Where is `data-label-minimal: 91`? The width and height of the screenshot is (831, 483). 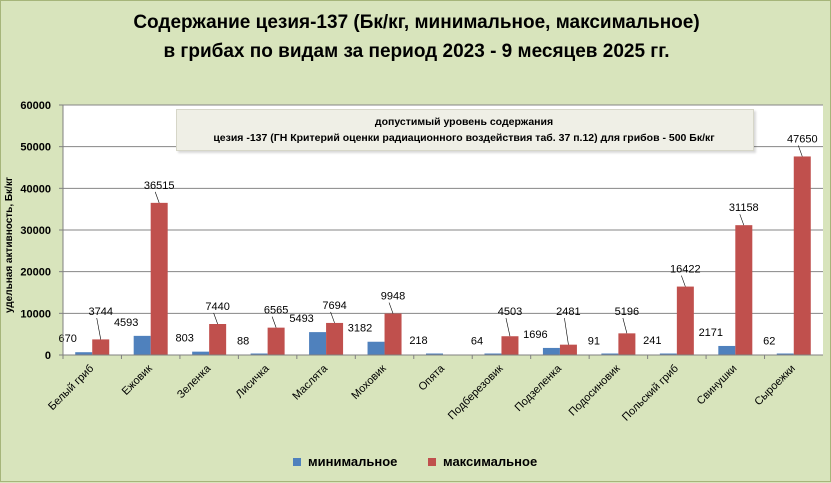
data-label-minimal: 91 is located at coordinates (594, 342).